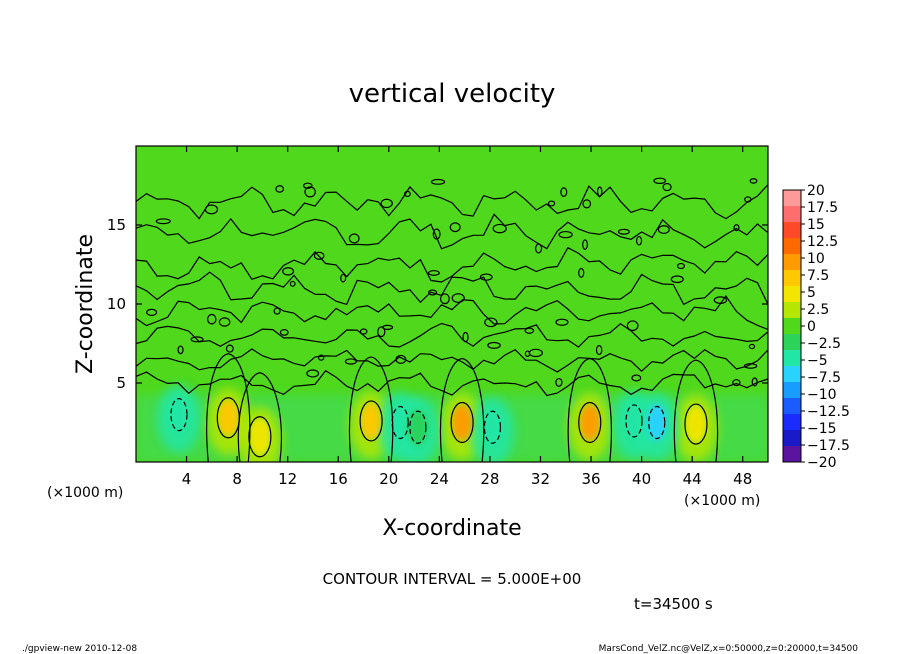 Image resolution: width=904 pixels, height=654 pixels. Describe the element at coordinates (489, 479) in the screenshot. I see `x-tick-label: 28` at that location.